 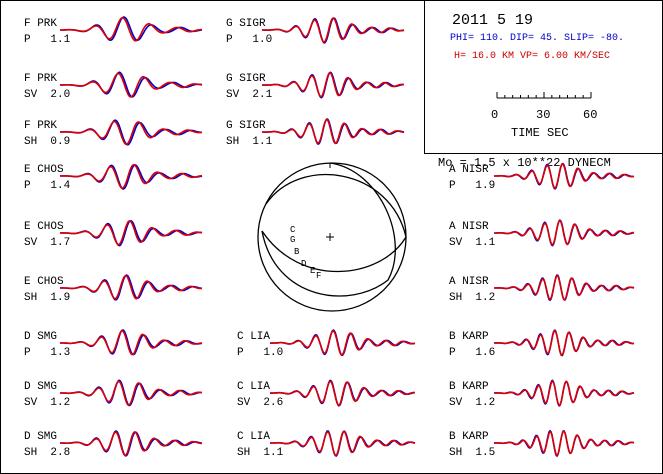 What do you see at coordinates (472, 453) in the screenshot?
I see `phase-label: SH 1.5` at bounding box center [472, 453].